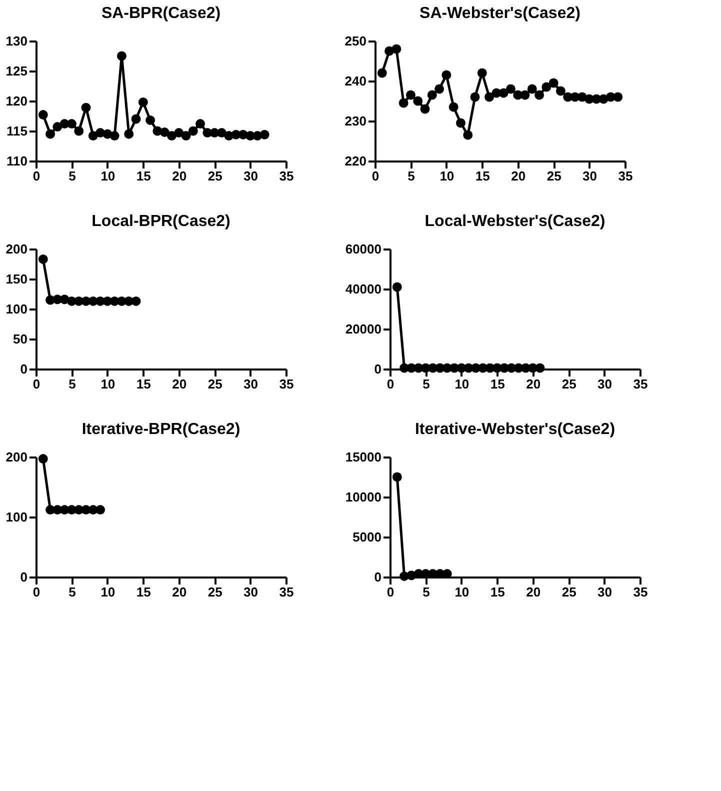 This screenshot has width=721, height=791. Describe the element at coordinates (363, 497) in the screenshot. I see `y-tick-label: 10000` at that location.